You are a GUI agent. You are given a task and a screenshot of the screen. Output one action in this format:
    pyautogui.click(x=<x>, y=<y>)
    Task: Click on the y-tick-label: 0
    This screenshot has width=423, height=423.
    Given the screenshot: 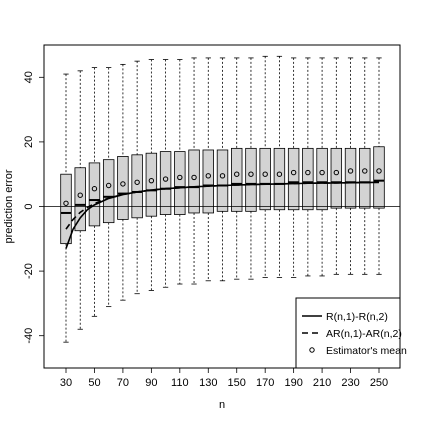 What is the action you would take?
    pyautogui.click(x=29, y=206)
    